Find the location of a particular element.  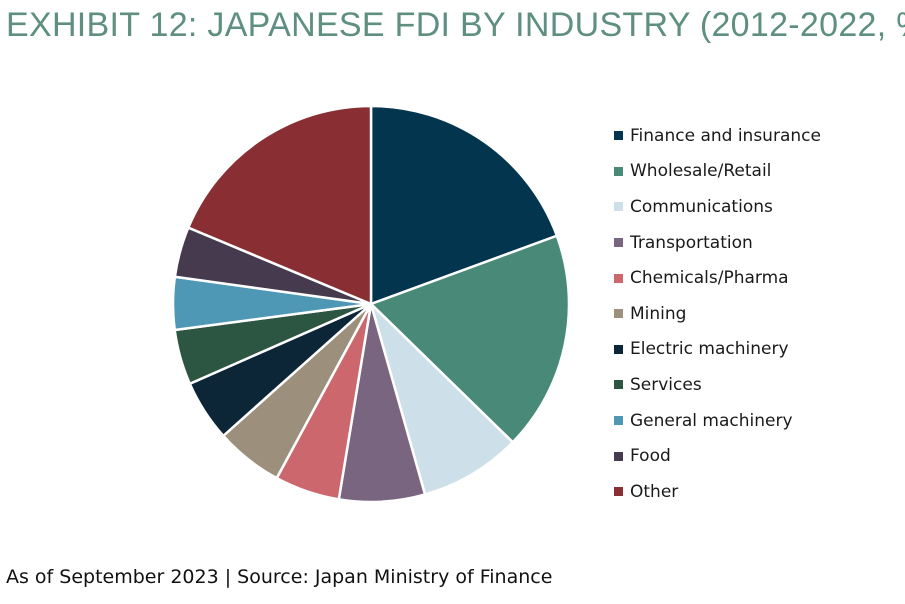

legend-label: Electric machinery is located at coordinates (709, 349).